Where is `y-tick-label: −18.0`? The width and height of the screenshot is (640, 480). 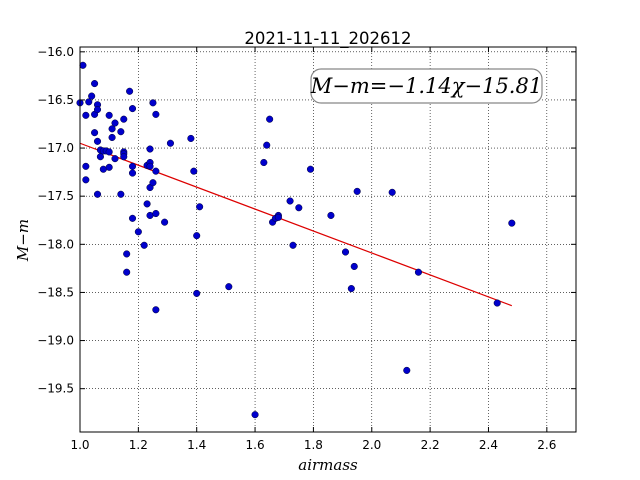 y-tick-label: −18.0 is located at coordinates (55, 244).